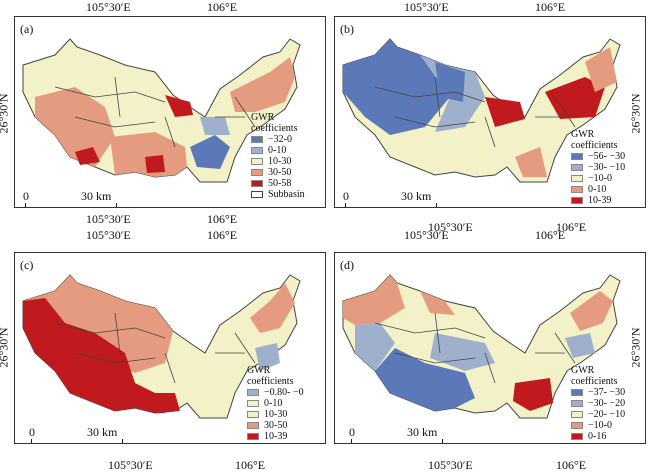 This screenshot has height=476, width=650. I want to click on legend-item: −30- −10, so click(598, 167).